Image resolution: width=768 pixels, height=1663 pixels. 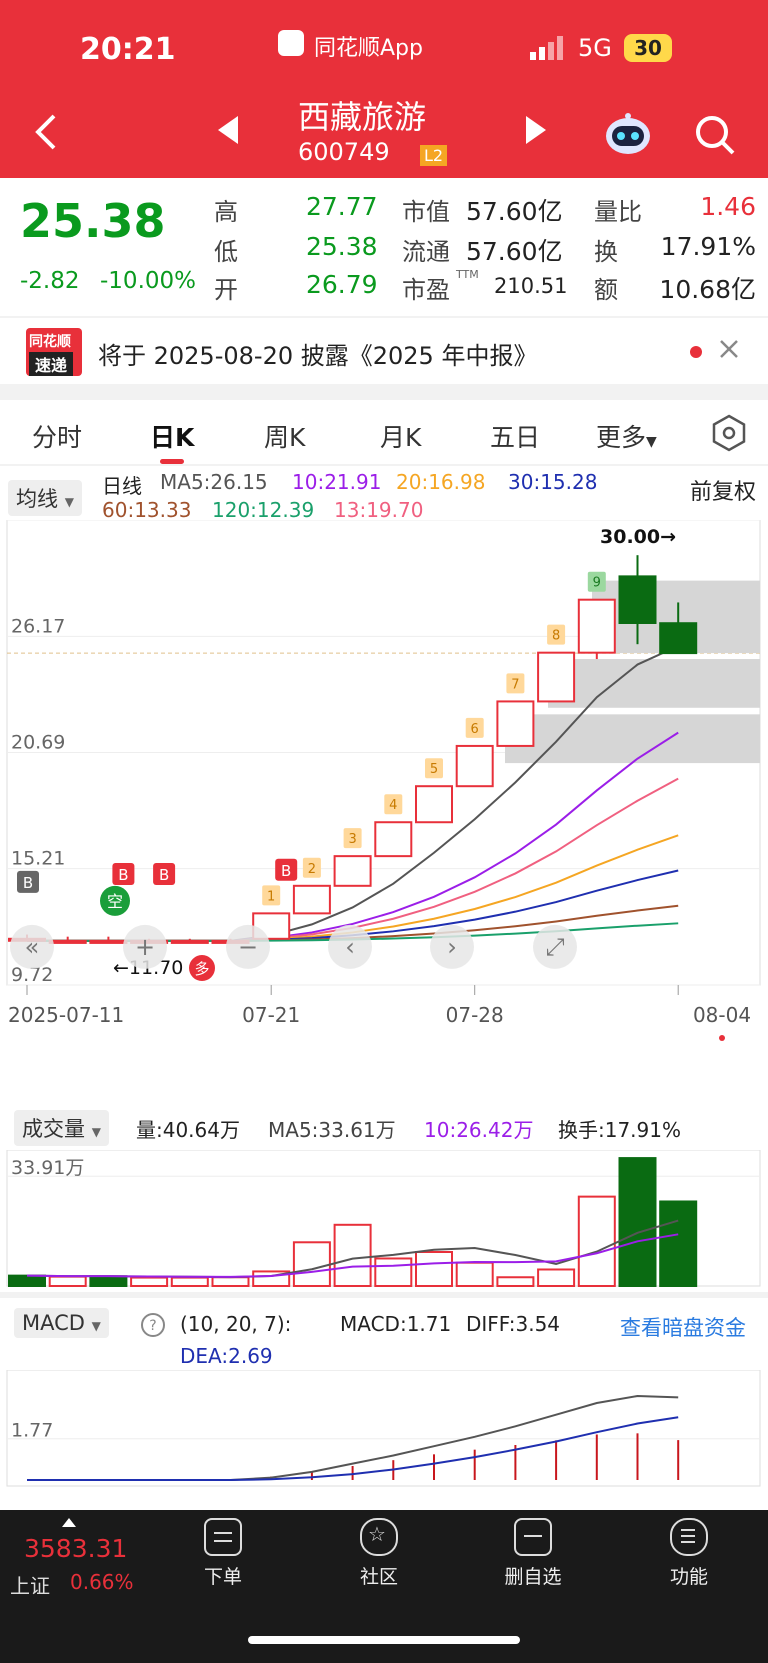 I want to click on tab-active-indicator, so click(x=172, y=461).